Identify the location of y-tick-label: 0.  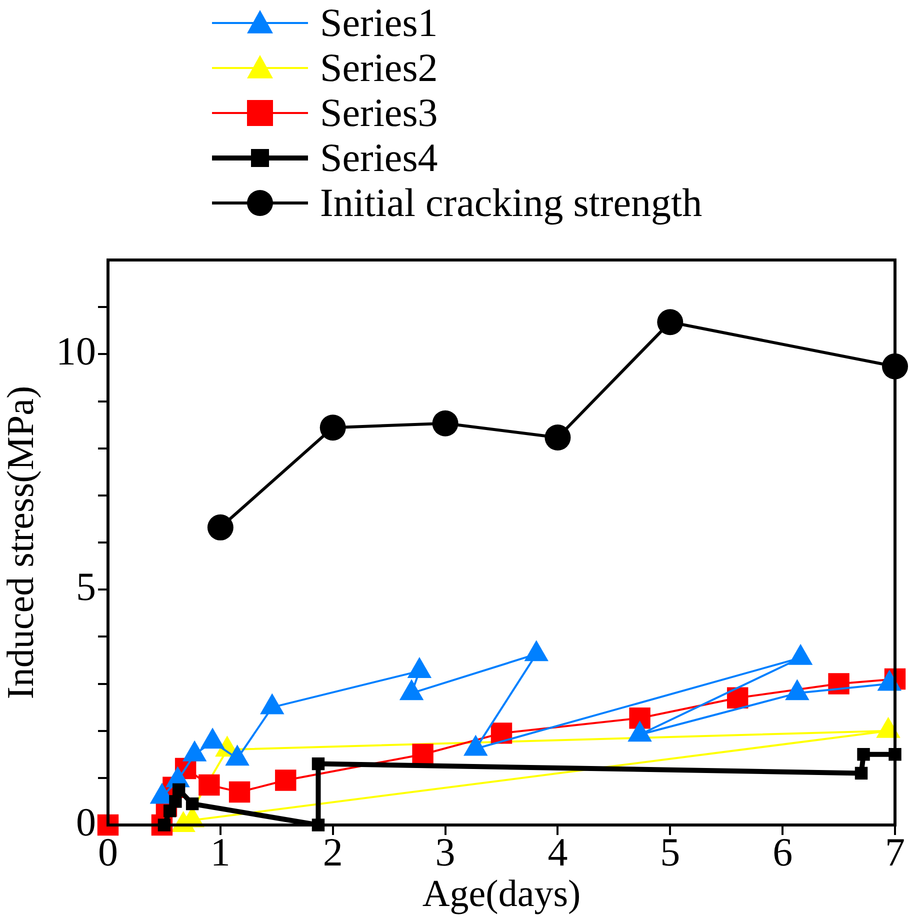
(86, 822).